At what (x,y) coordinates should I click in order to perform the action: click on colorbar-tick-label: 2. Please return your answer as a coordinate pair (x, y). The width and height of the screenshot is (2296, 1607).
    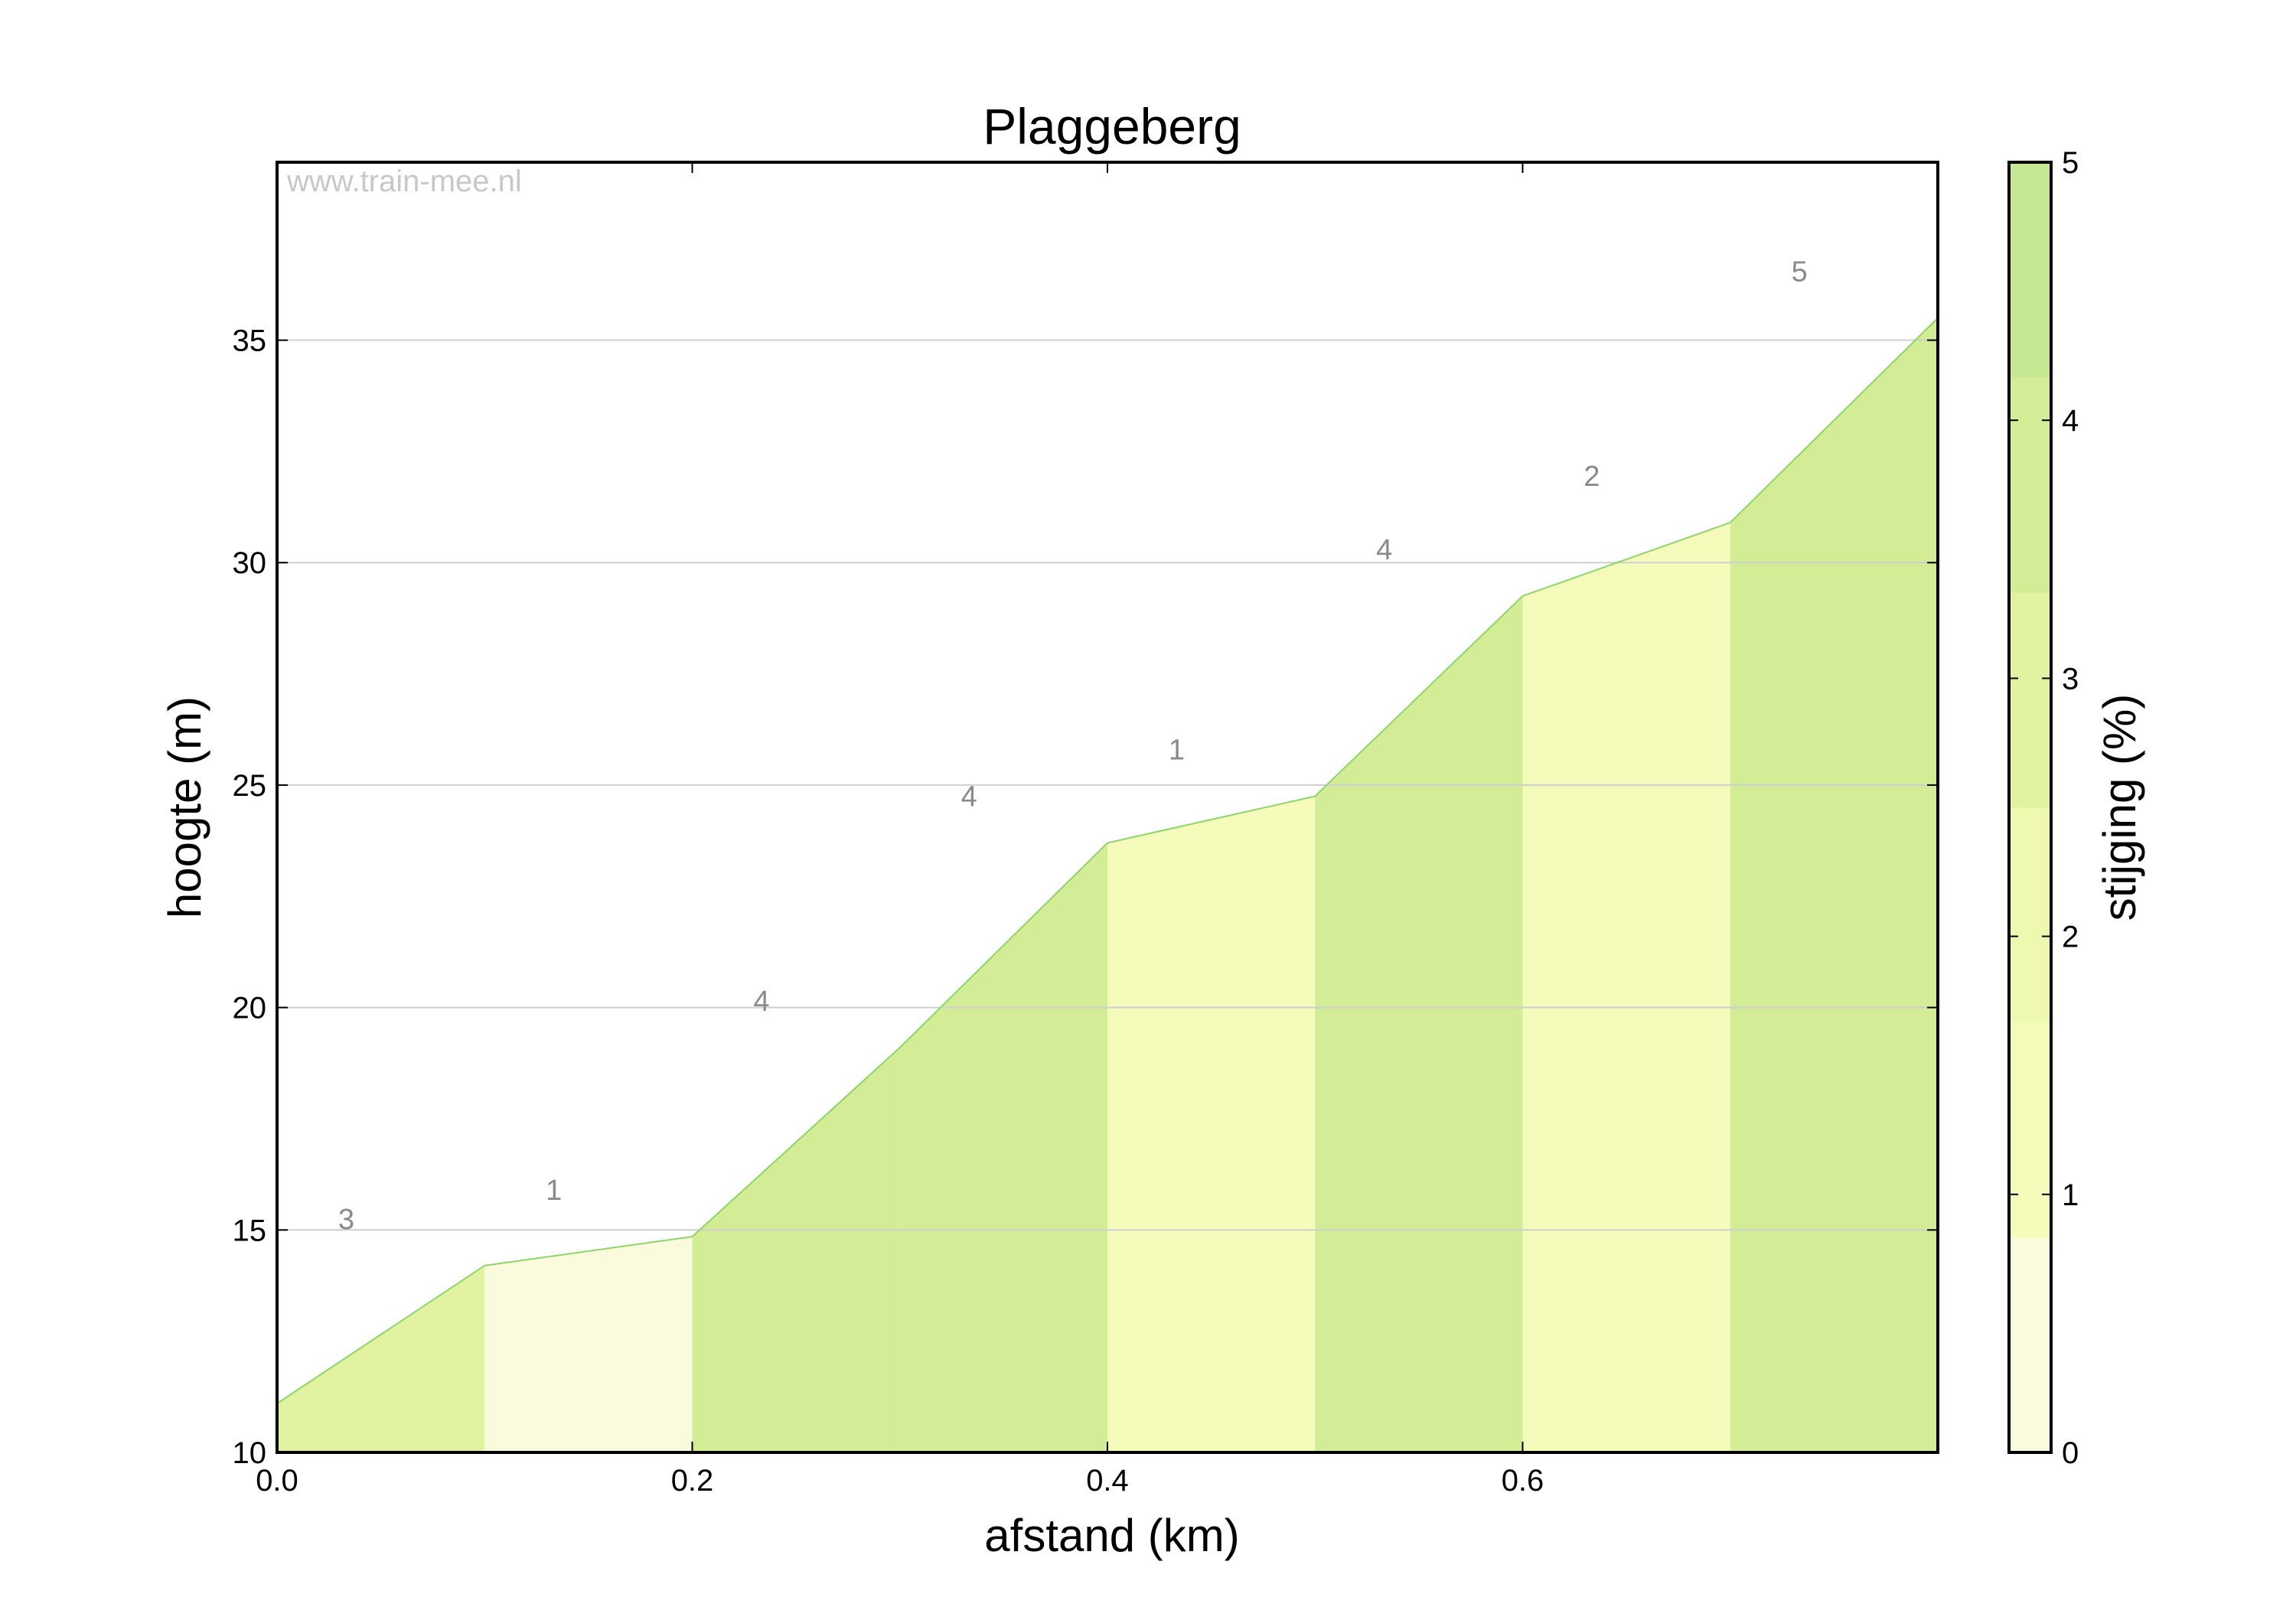
    Looking at the image, I should click on (2070, 937).